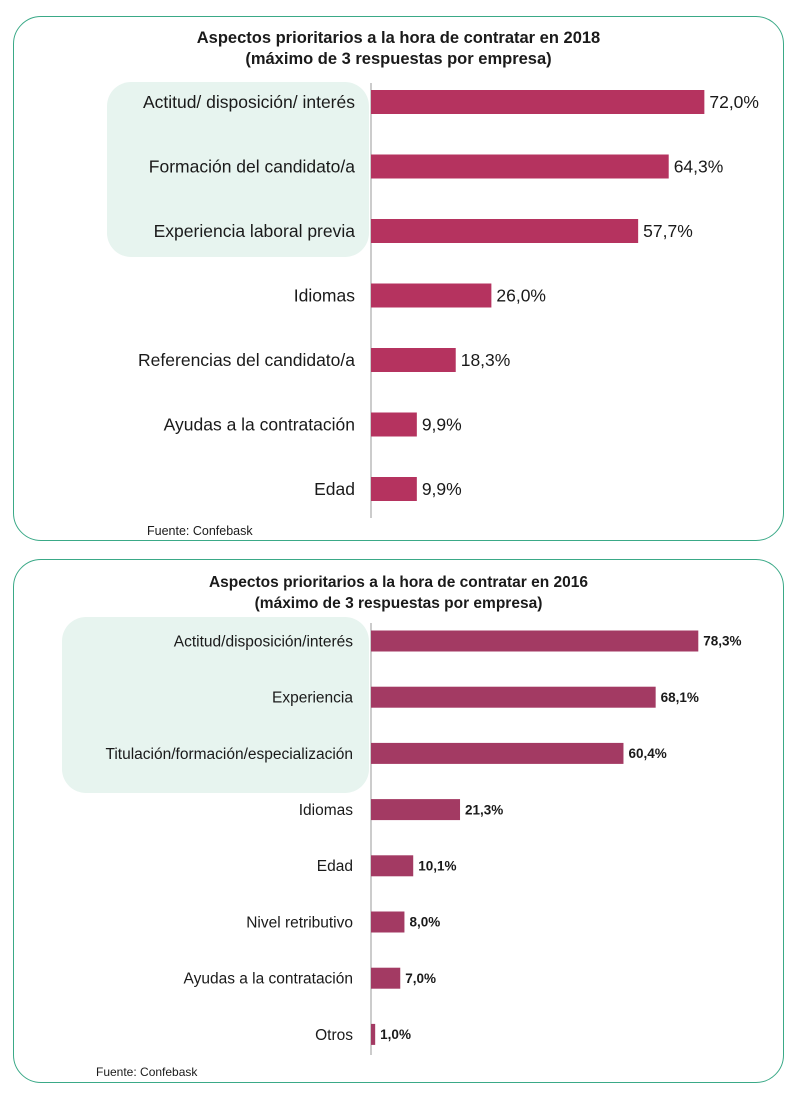 Image resolution: width=800 pixels, height=1096 pixels. I want to click on category-label-2016-7: Otros, so click(334, 1035).